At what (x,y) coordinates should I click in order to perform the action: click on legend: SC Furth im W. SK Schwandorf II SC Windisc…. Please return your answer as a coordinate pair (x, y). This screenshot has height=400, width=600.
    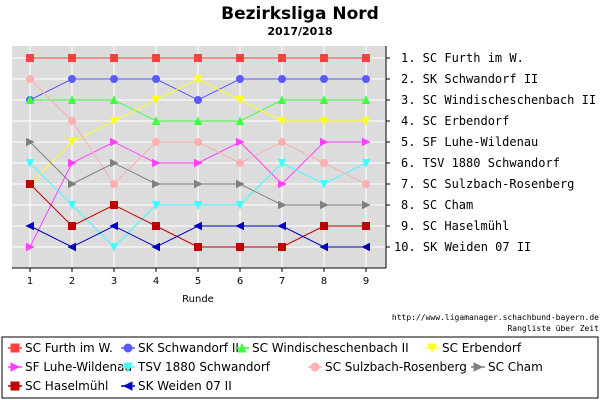
    Looking at the image, I should click on (275, 367).